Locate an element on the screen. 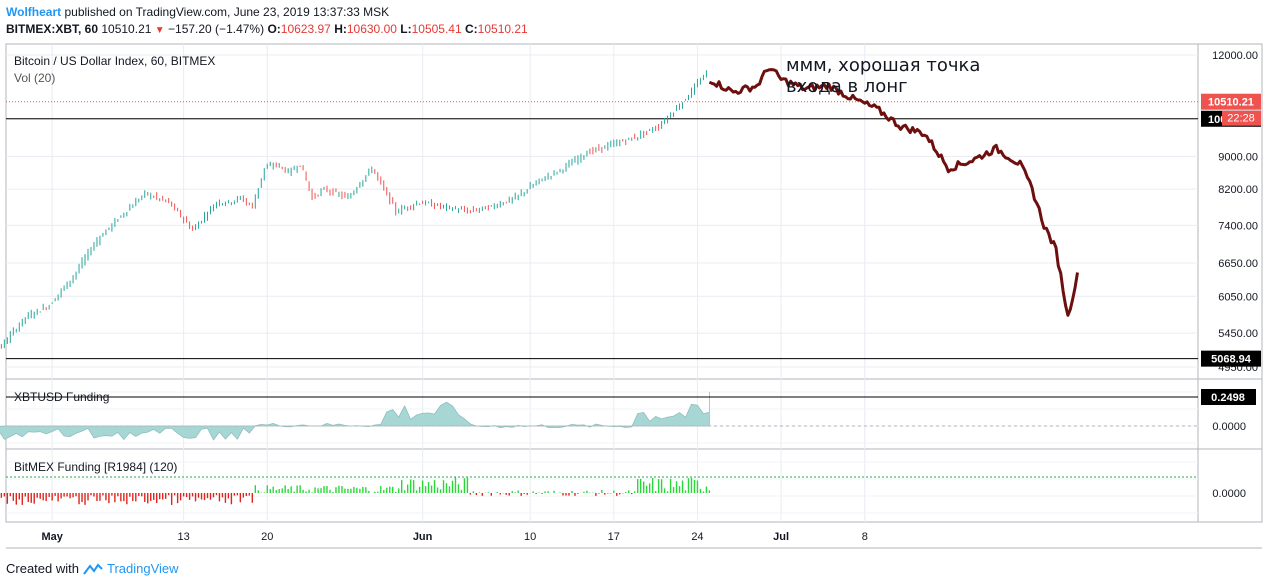 The width and height of the screenshot is (1274, 586). low-label: L: is located at coordinates (406, 29).